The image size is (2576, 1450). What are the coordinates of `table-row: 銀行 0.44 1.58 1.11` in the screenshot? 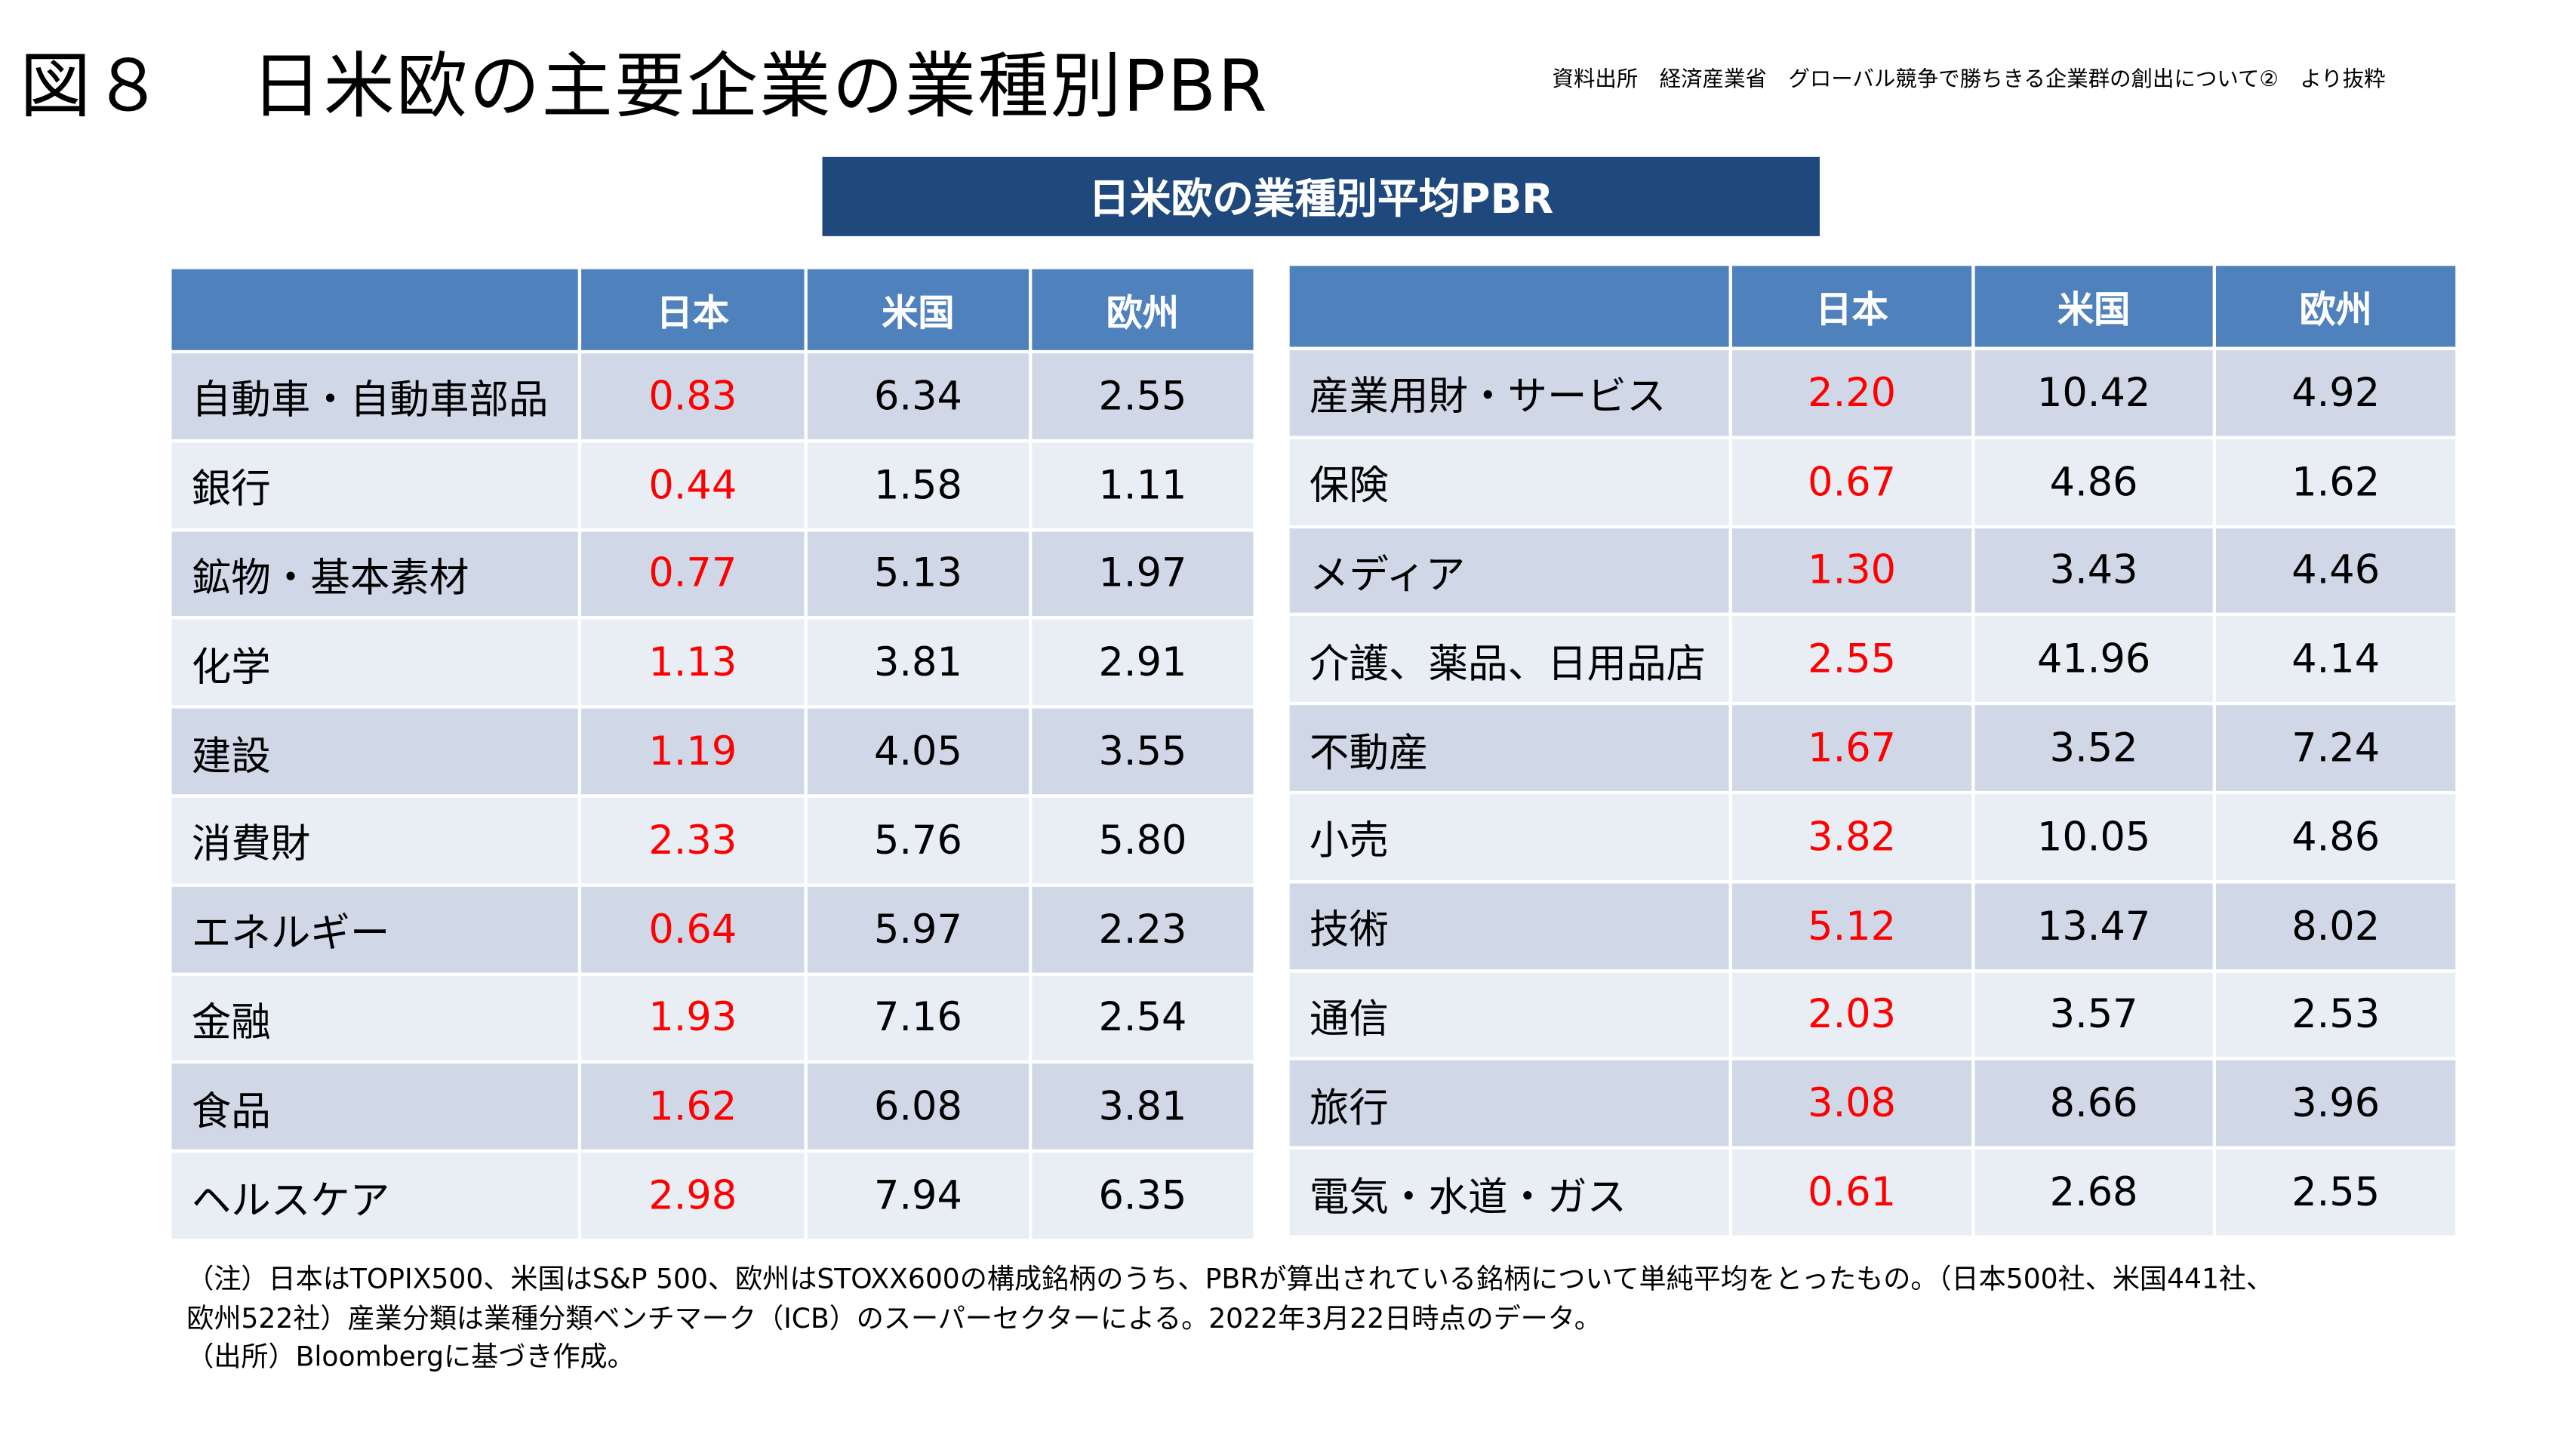 It's located at (712, 485).